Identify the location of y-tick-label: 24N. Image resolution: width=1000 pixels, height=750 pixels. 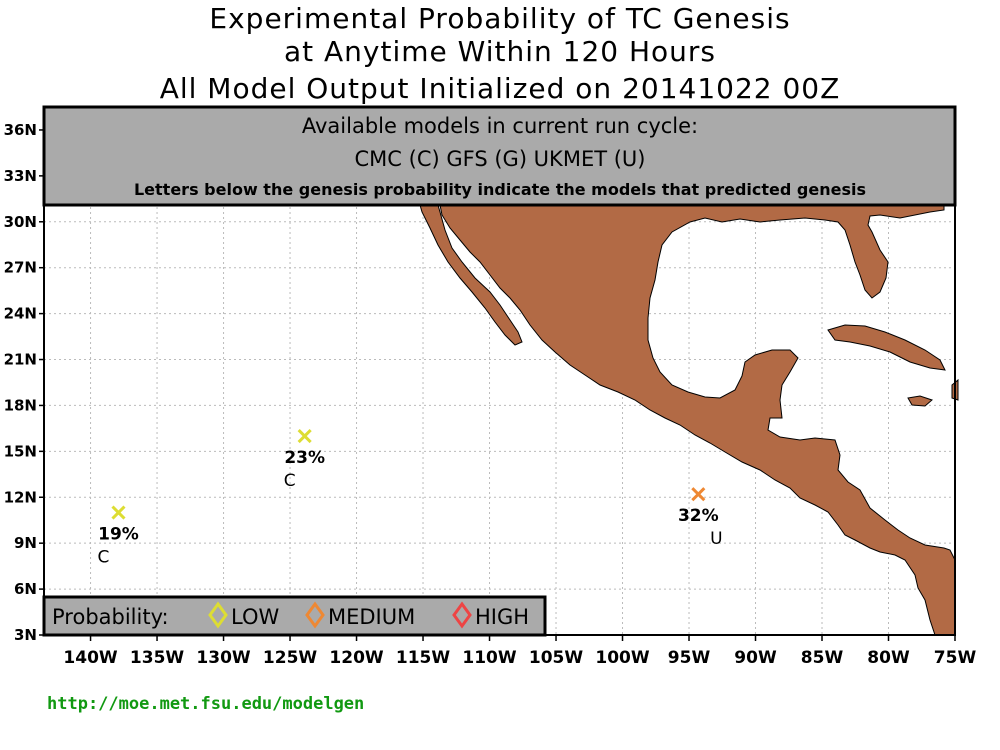
(20, 314).